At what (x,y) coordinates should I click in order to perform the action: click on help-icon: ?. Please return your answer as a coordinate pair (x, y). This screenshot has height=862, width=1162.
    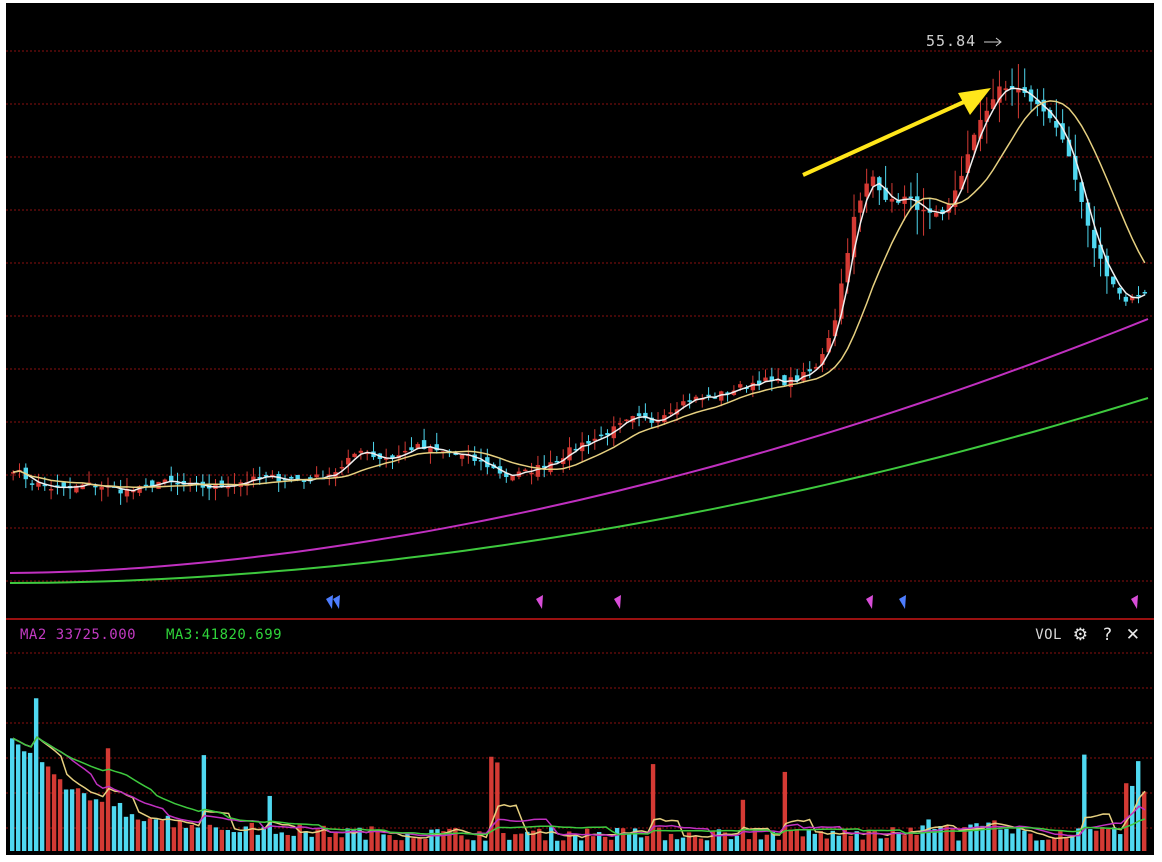
    Looking at the image, I should click on (1107, 635).